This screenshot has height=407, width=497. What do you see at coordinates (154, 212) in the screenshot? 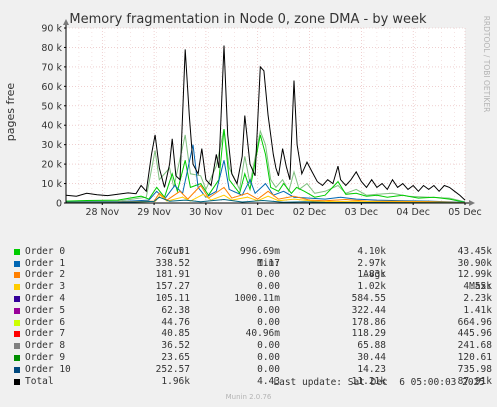
I see `x-tick-label: 29 Nov` at bounding box center [154, 212].